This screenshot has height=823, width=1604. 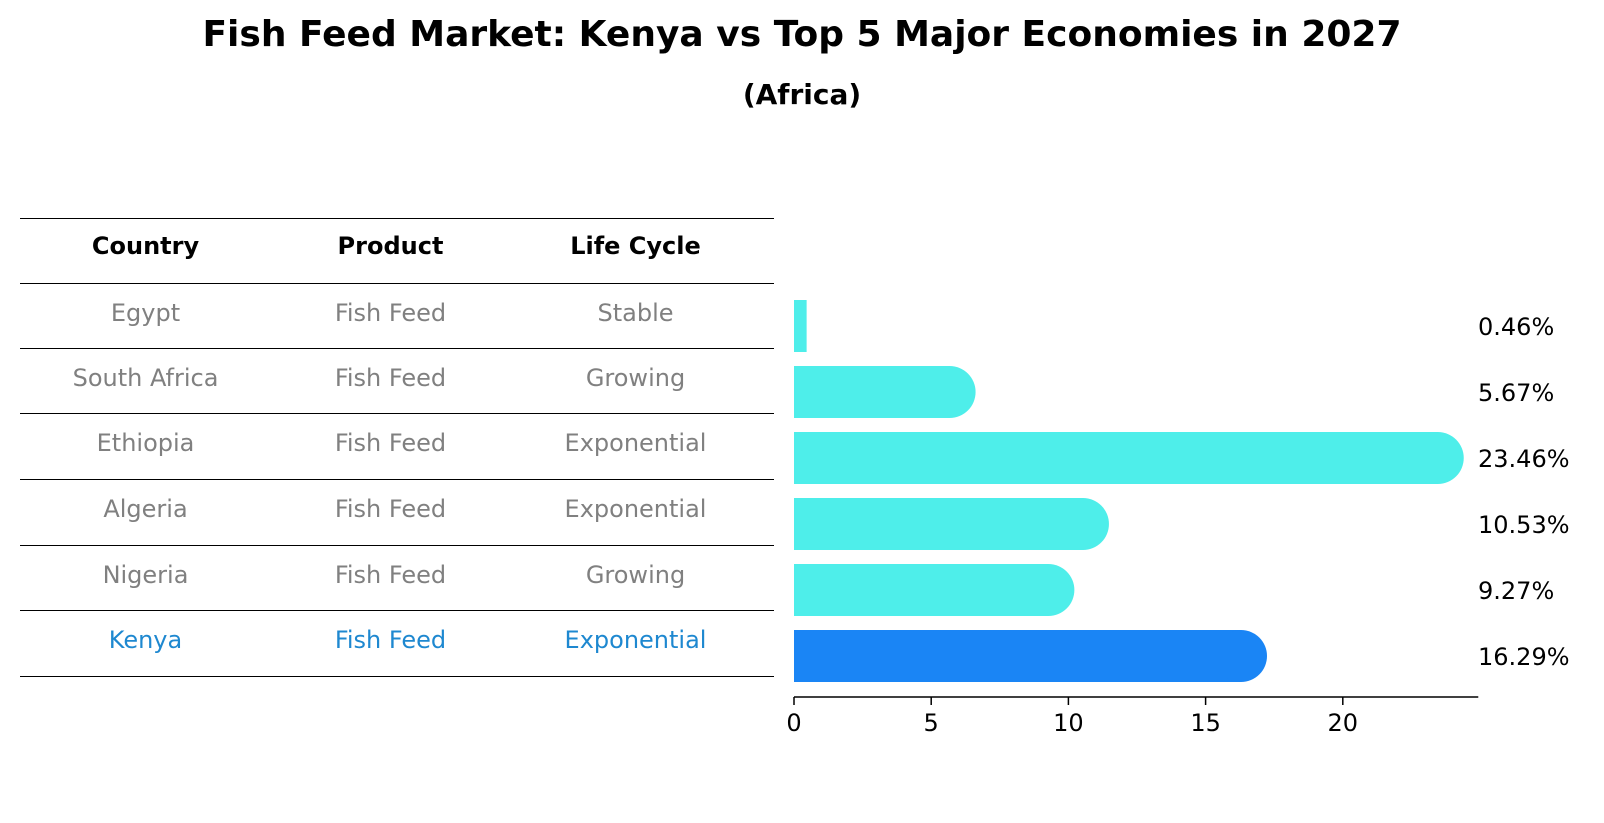 I want to click on value-label: 10.53%, so click(x=1524, y=525).